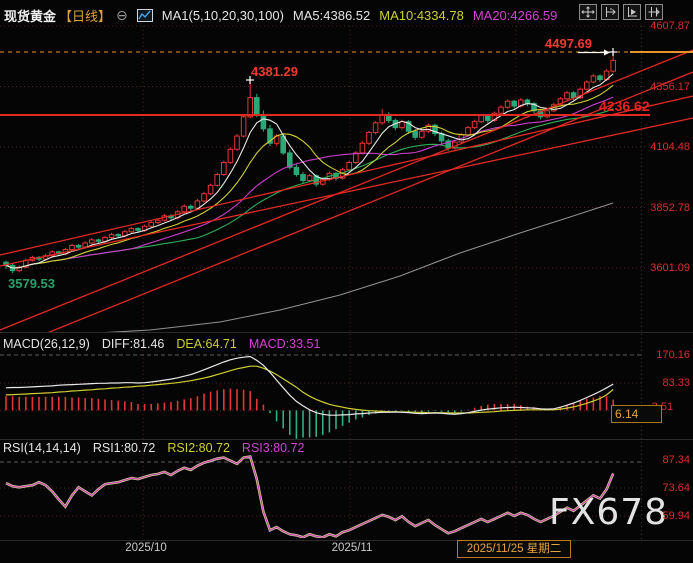 The image size is (693, 563). What do you see at coordinates (124, 448) in the screenshot?
I see `rsi1-value: RSI1:80.72` at bounding box center [124, 448].